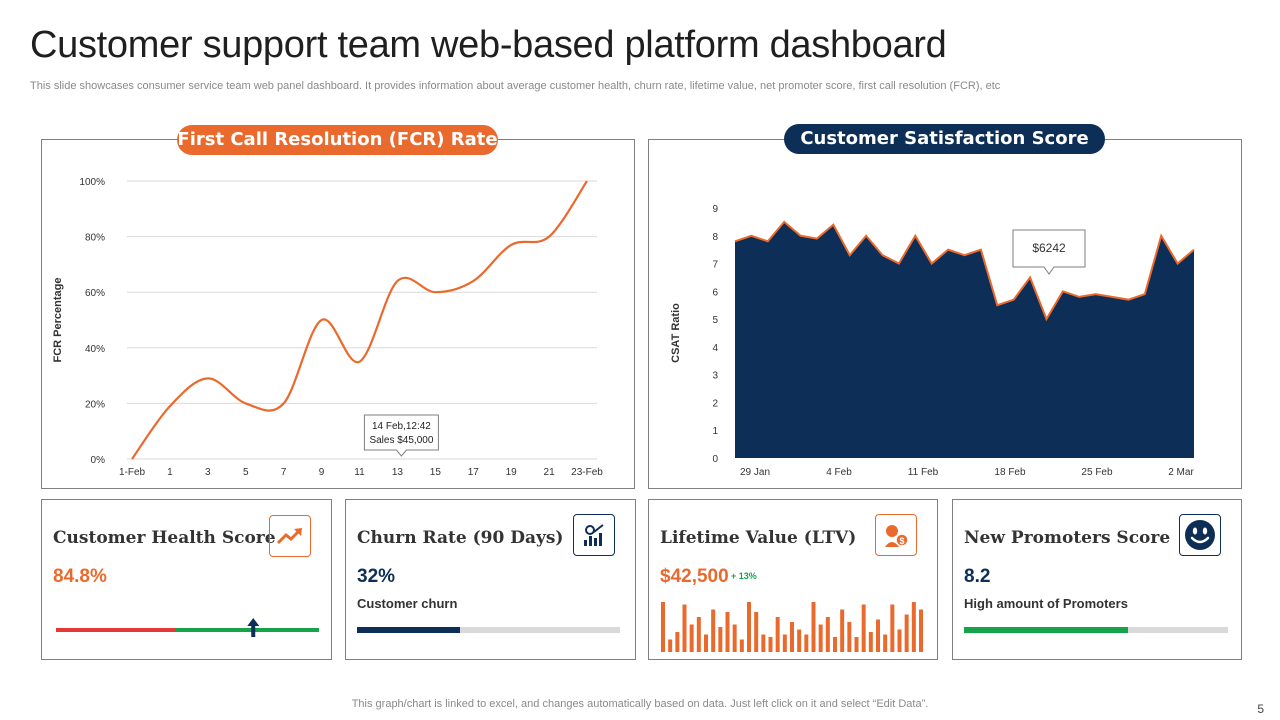 This screenshot has width=1280, height=720. What do you see at coordinates (164, 538) in the screenshot?
I see `card-title: Customer Health Score` at bounding box center [164, 538].